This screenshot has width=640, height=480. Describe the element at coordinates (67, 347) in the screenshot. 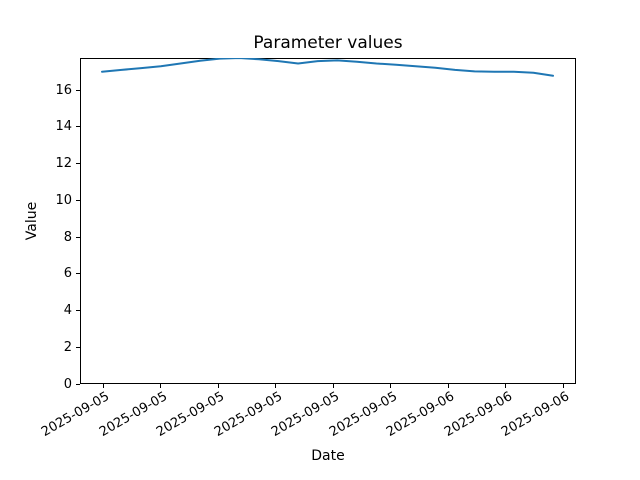

I see `y-tick-label: 2` at that location.